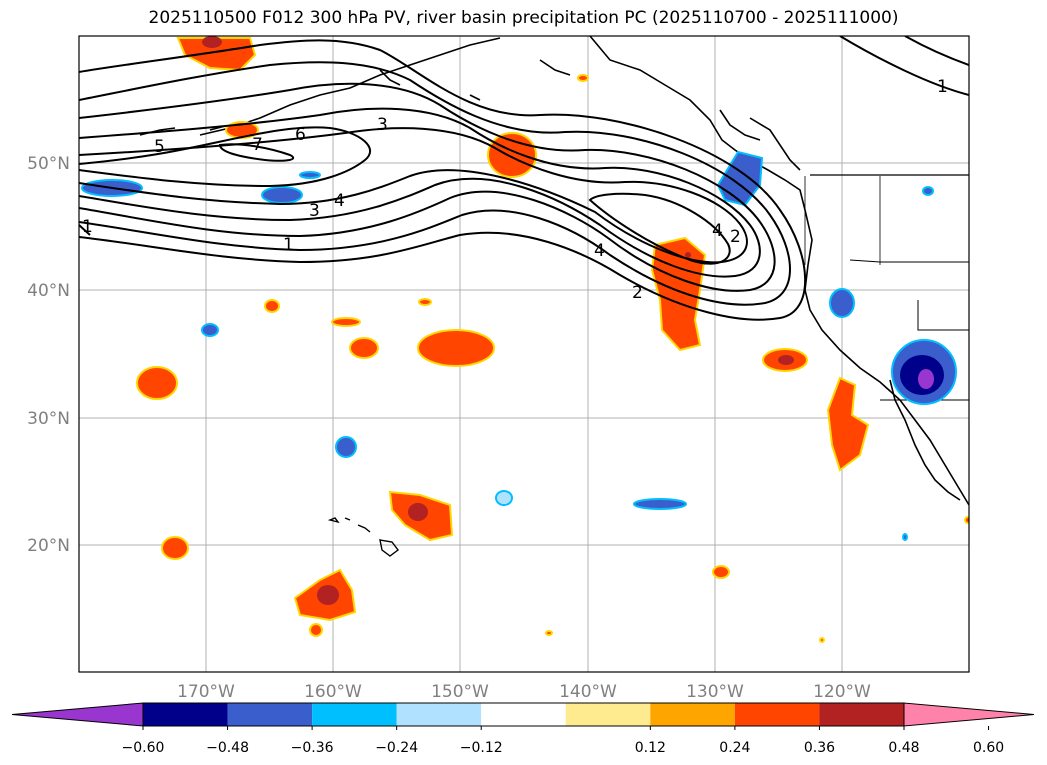 The width and height of the screenshot is (1047, 765). I want to click on lon-label: 130°W, so click(715, 692).